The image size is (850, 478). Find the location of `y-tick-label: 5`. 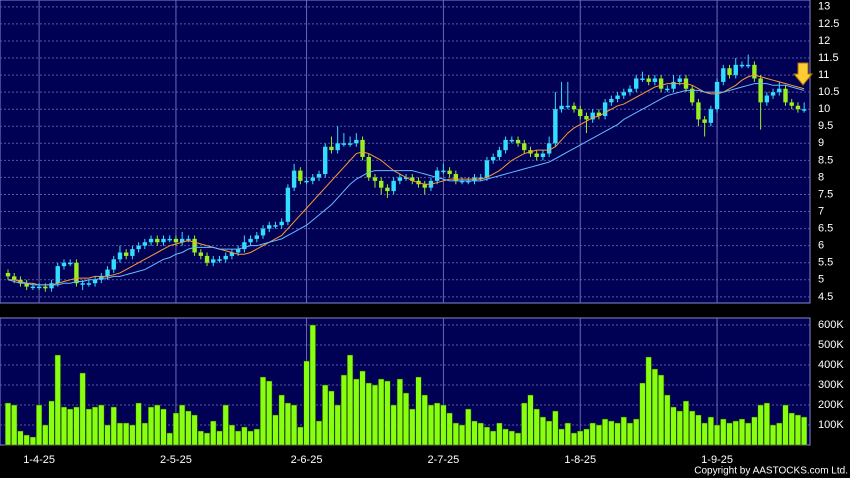

y-tick-label: 5 is located at coordinates (821, 280).